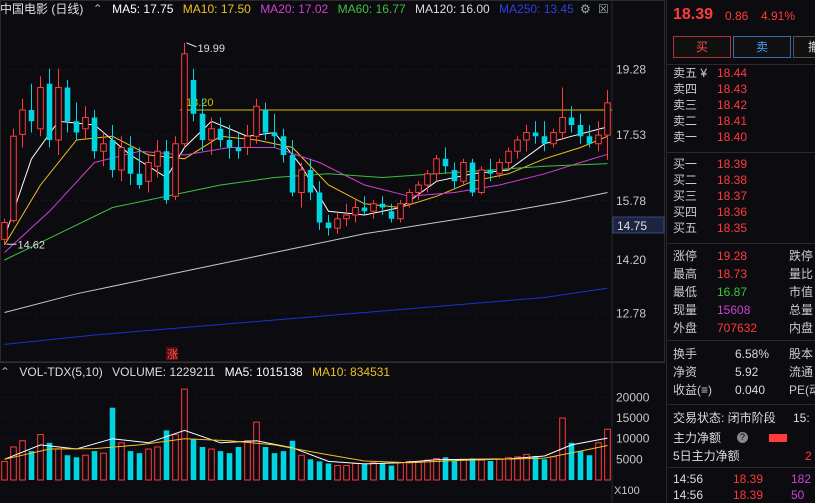 Image resolution: width=815 pixels, height=503 pixels. Describe the element at coordinates (294, 9) in the screenshot. I see `ma20-label: MA20: 17.02` at that location.